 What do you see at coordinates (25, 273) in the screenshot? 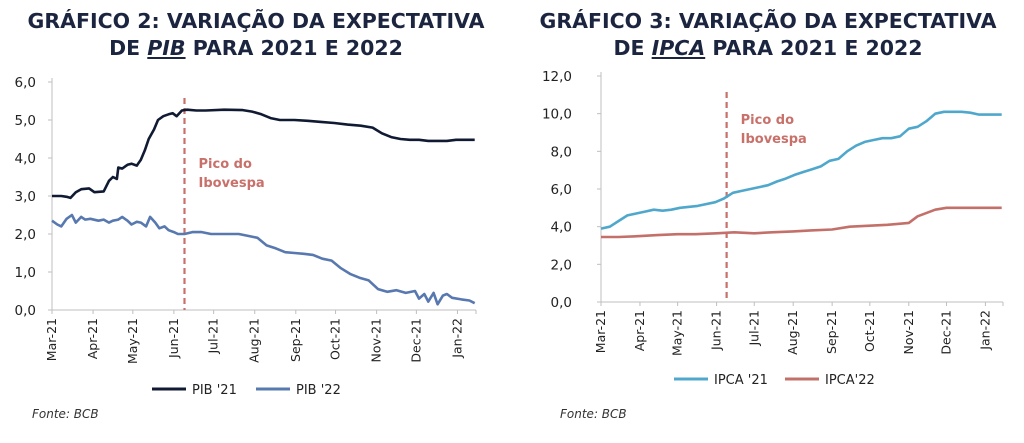
I see `y-tick-label: 1,0` at bounding box center [25, 273].